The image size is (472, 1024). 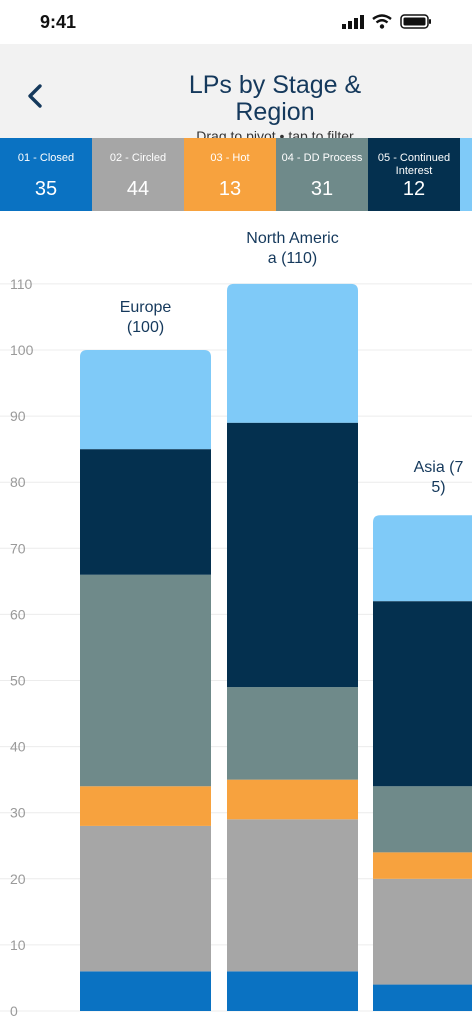 I want to click on status-icons, so click(x=387, y=21).